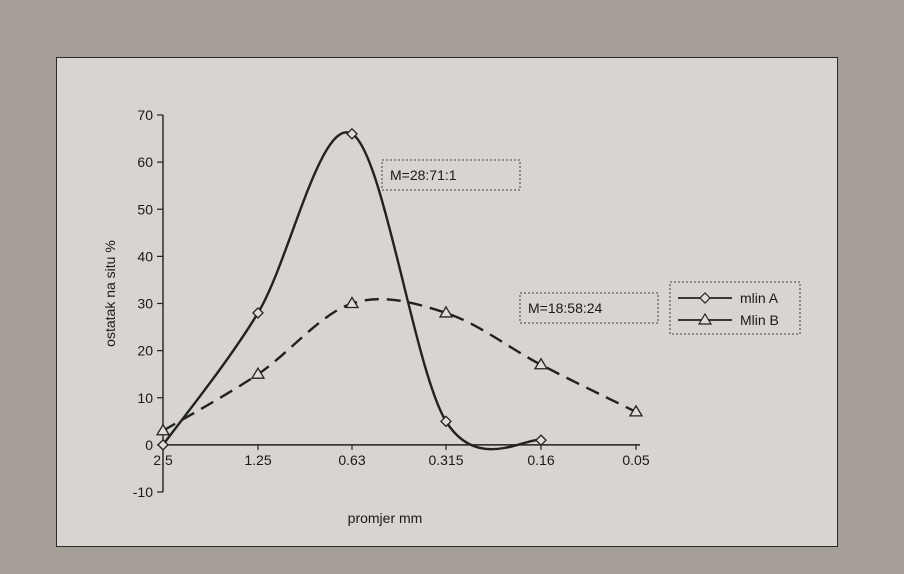 The height and width of the screenshot is (574, 904). I want to click on y-tick-label: 60, so click(145, 162).